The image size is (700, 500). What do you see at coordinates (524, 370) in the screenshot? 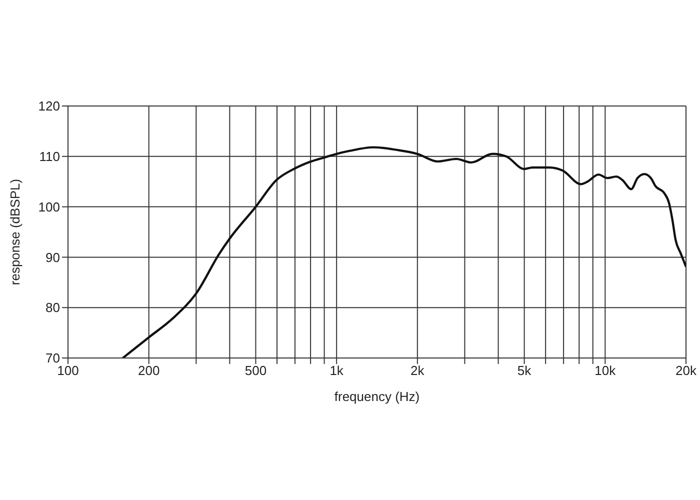
I see `x-tick-label: 5k` at bounding box center [524, 370].